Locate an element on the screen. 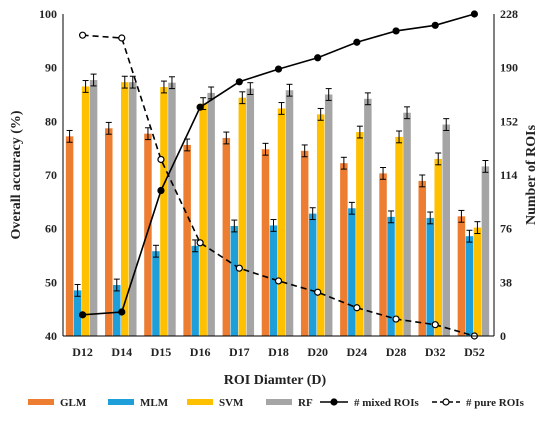 This screenshot has width=550, height=428. legend-item: GLM is located at coordinates (57, 403).